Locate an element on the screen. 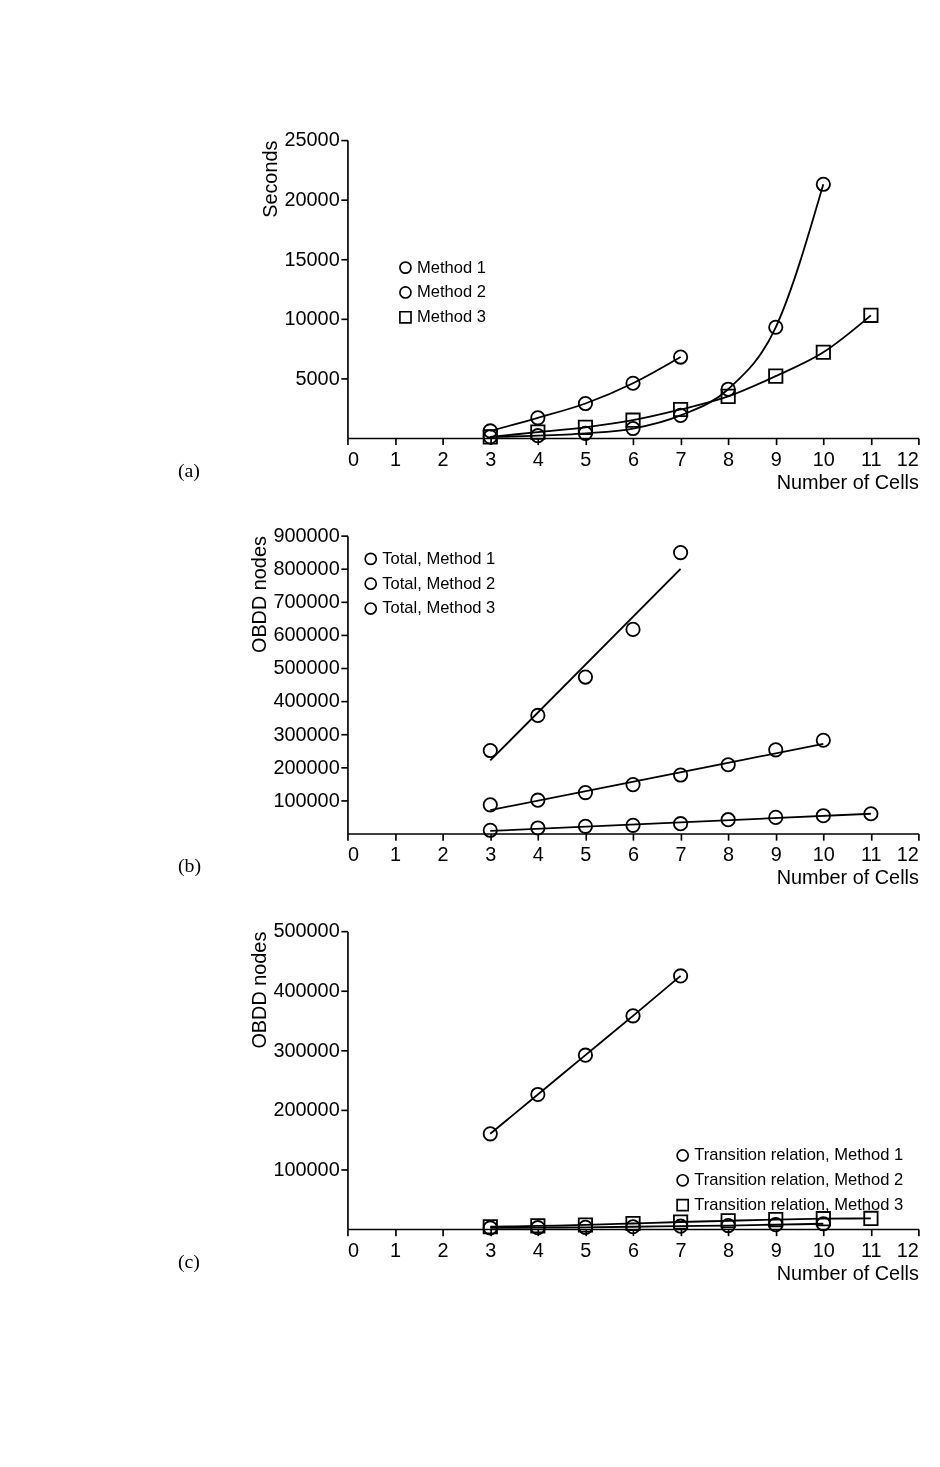 The image size is (940, 1467). y-tick-label: 700000 is located at coordinates (306, 601).